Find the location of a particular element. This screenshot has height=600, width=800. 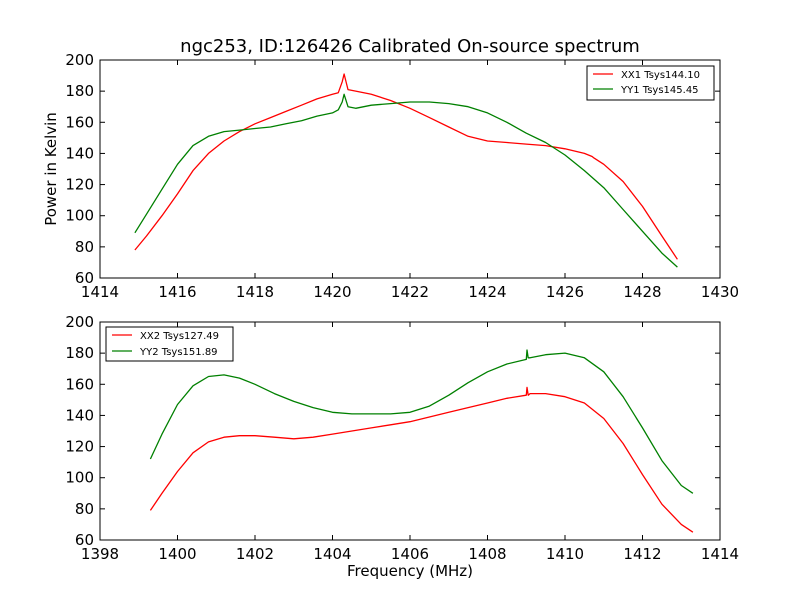

top-legend-box is located at coordinates (650, 83).